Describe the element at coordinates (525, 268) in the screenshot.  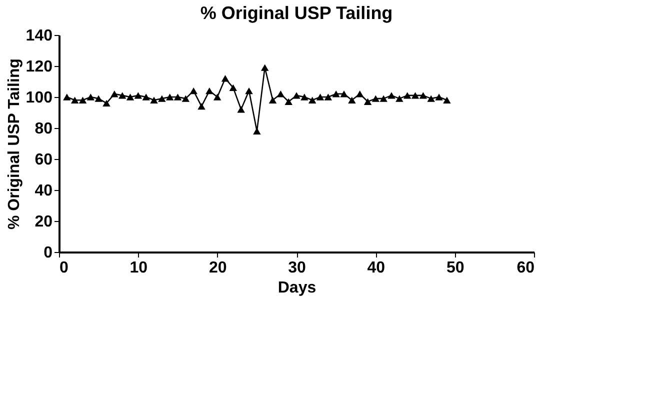
I see `x-tick-label: 60` at that location.